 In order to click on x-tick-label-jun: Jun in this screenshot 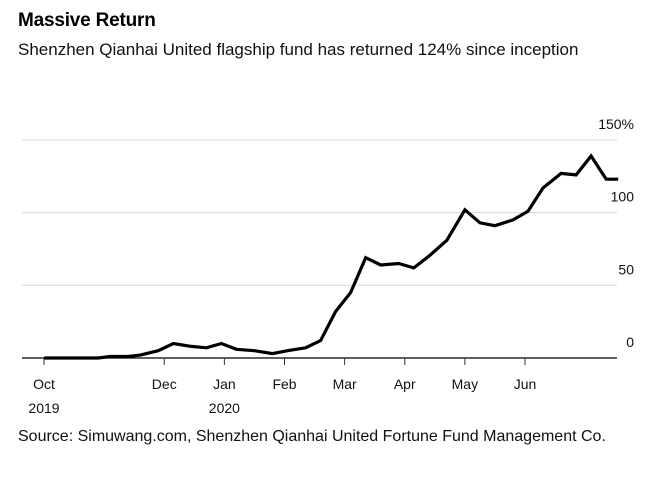, I will do `click(525, 384)`.